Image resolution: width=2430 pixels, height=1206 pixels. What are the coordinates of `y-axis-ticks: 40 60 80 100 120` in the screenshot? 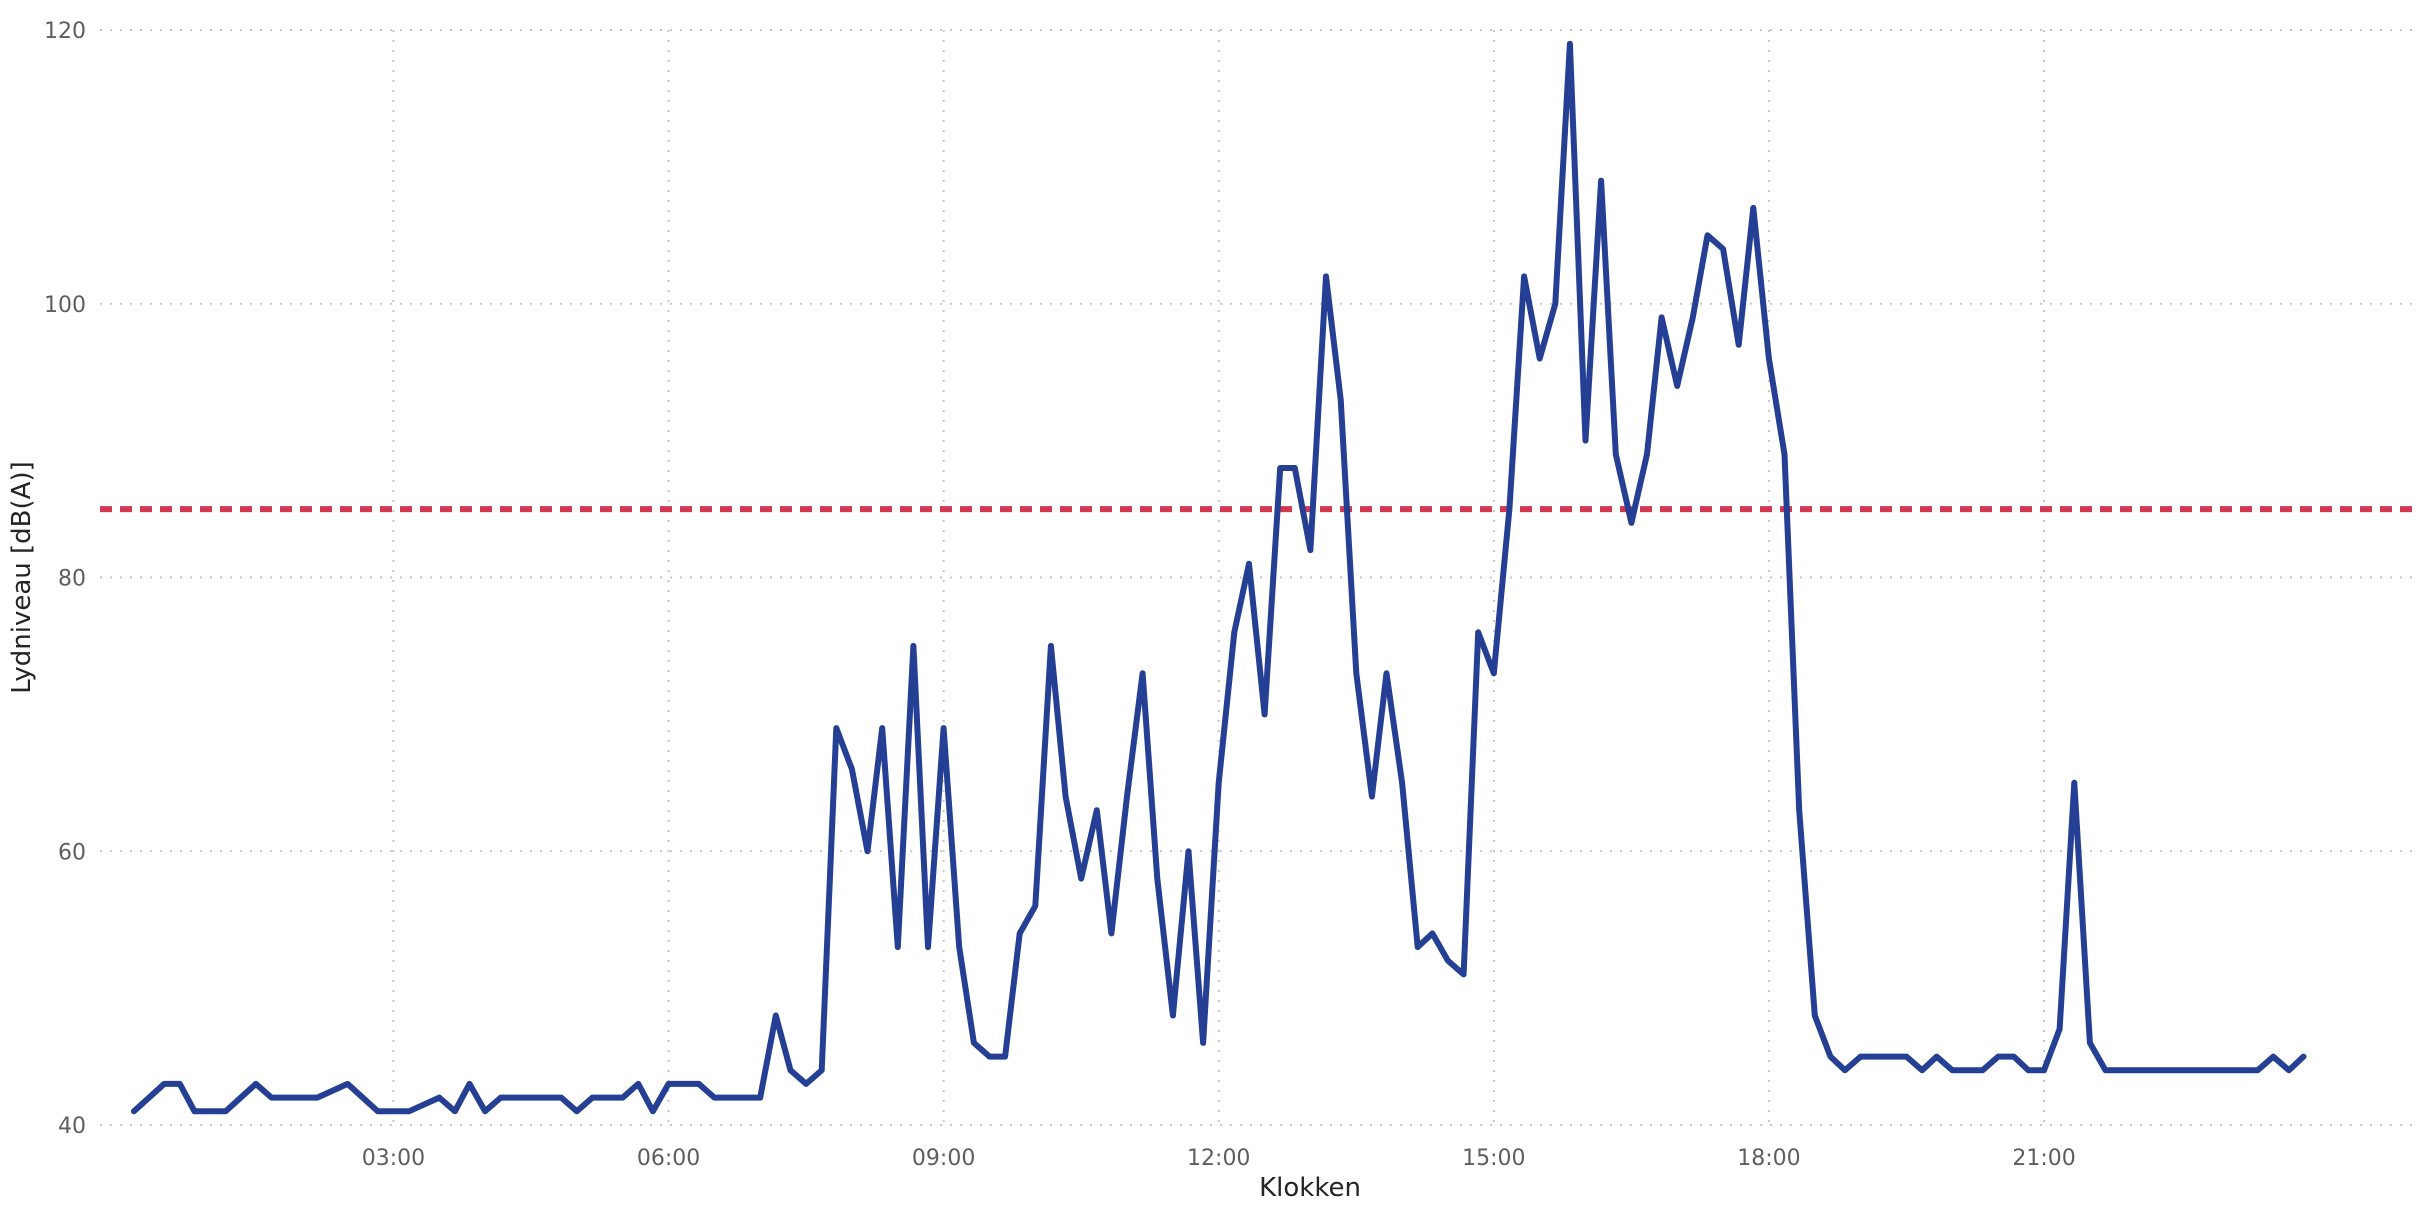 It's located at (65, 579).